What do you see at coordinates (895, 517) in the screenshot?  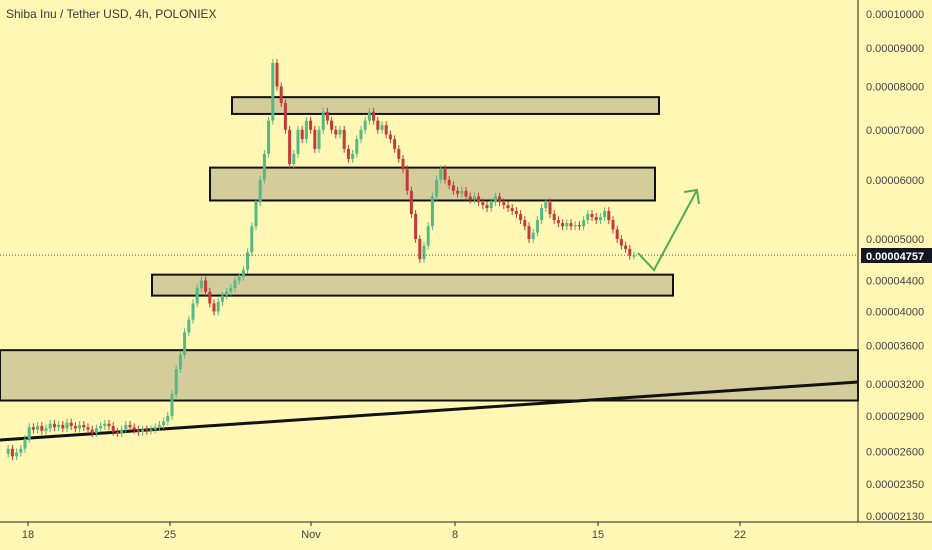 I see `y-tick-label: 0.00002130` at bounding box center [895, 517].